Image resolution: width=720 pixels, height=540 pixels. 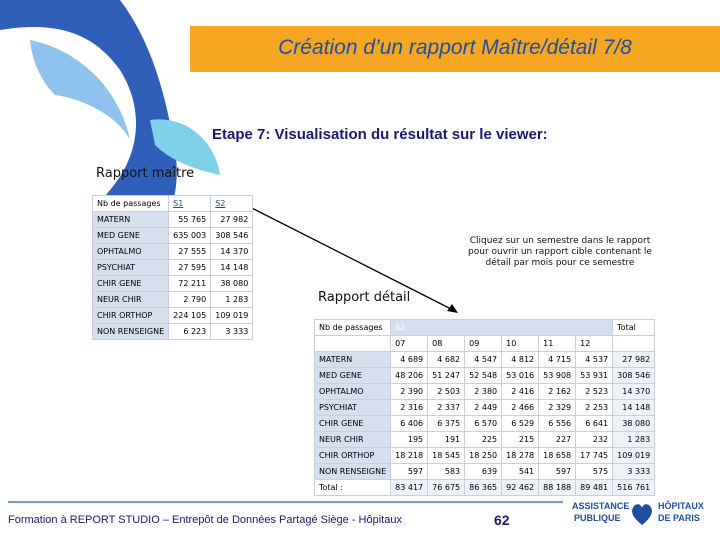 I want to click on footer-divider, so click(x=285, y=502).